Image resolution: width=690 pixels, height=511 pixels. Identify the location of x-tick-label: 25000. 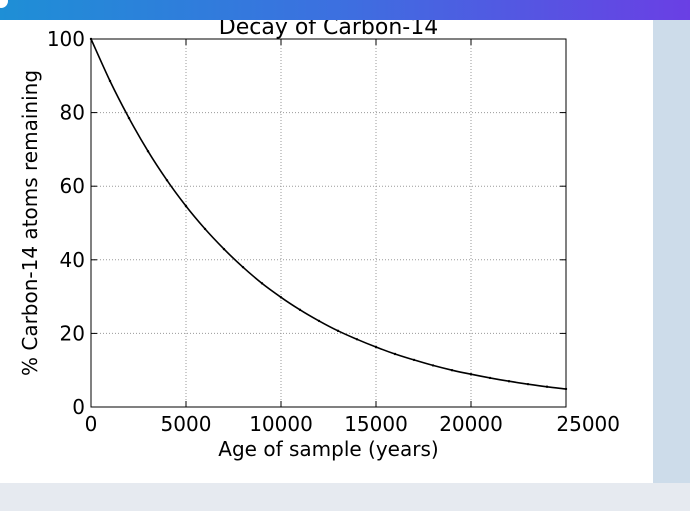
(588, 424).